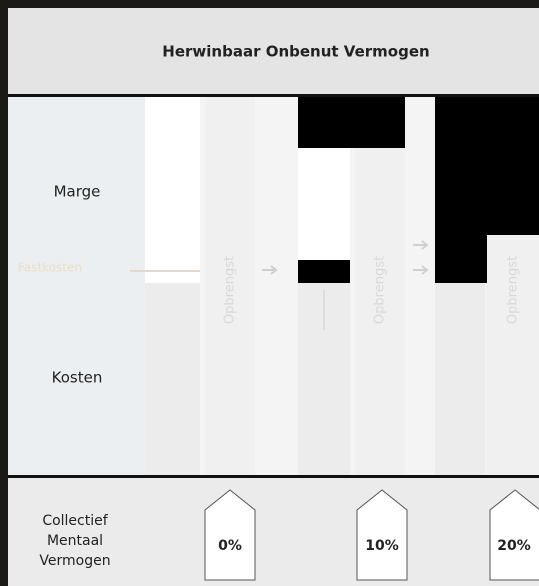 Image resolution: width=539 pixels, height=586 pixels. What do you see at coordinates (230, 546) in the screenshot?
I see `tag-label: 0%` at bounding box center [230, 546].